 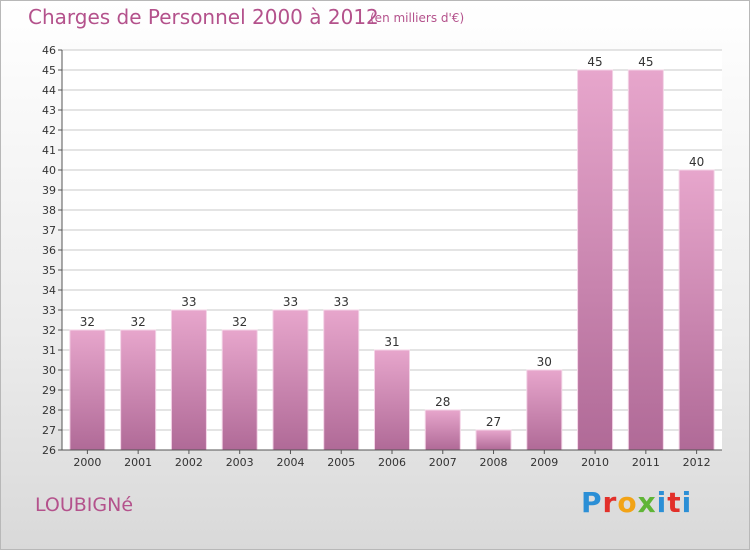 I want to click on y-tick-label: 28, so click(x=49, y=410).